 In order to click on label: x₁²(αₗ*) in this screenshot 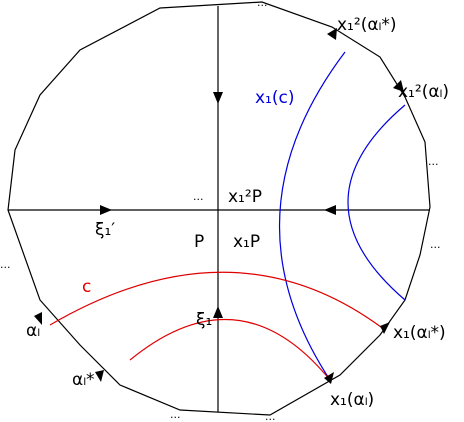, I will do `click(366, 25)`.